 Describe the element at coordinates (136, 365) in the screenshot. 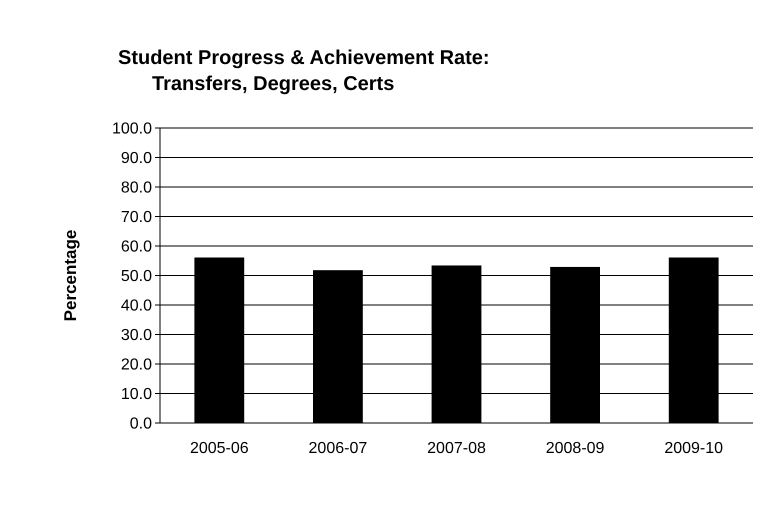

I see `y-tick-label: 20.0` at that location.